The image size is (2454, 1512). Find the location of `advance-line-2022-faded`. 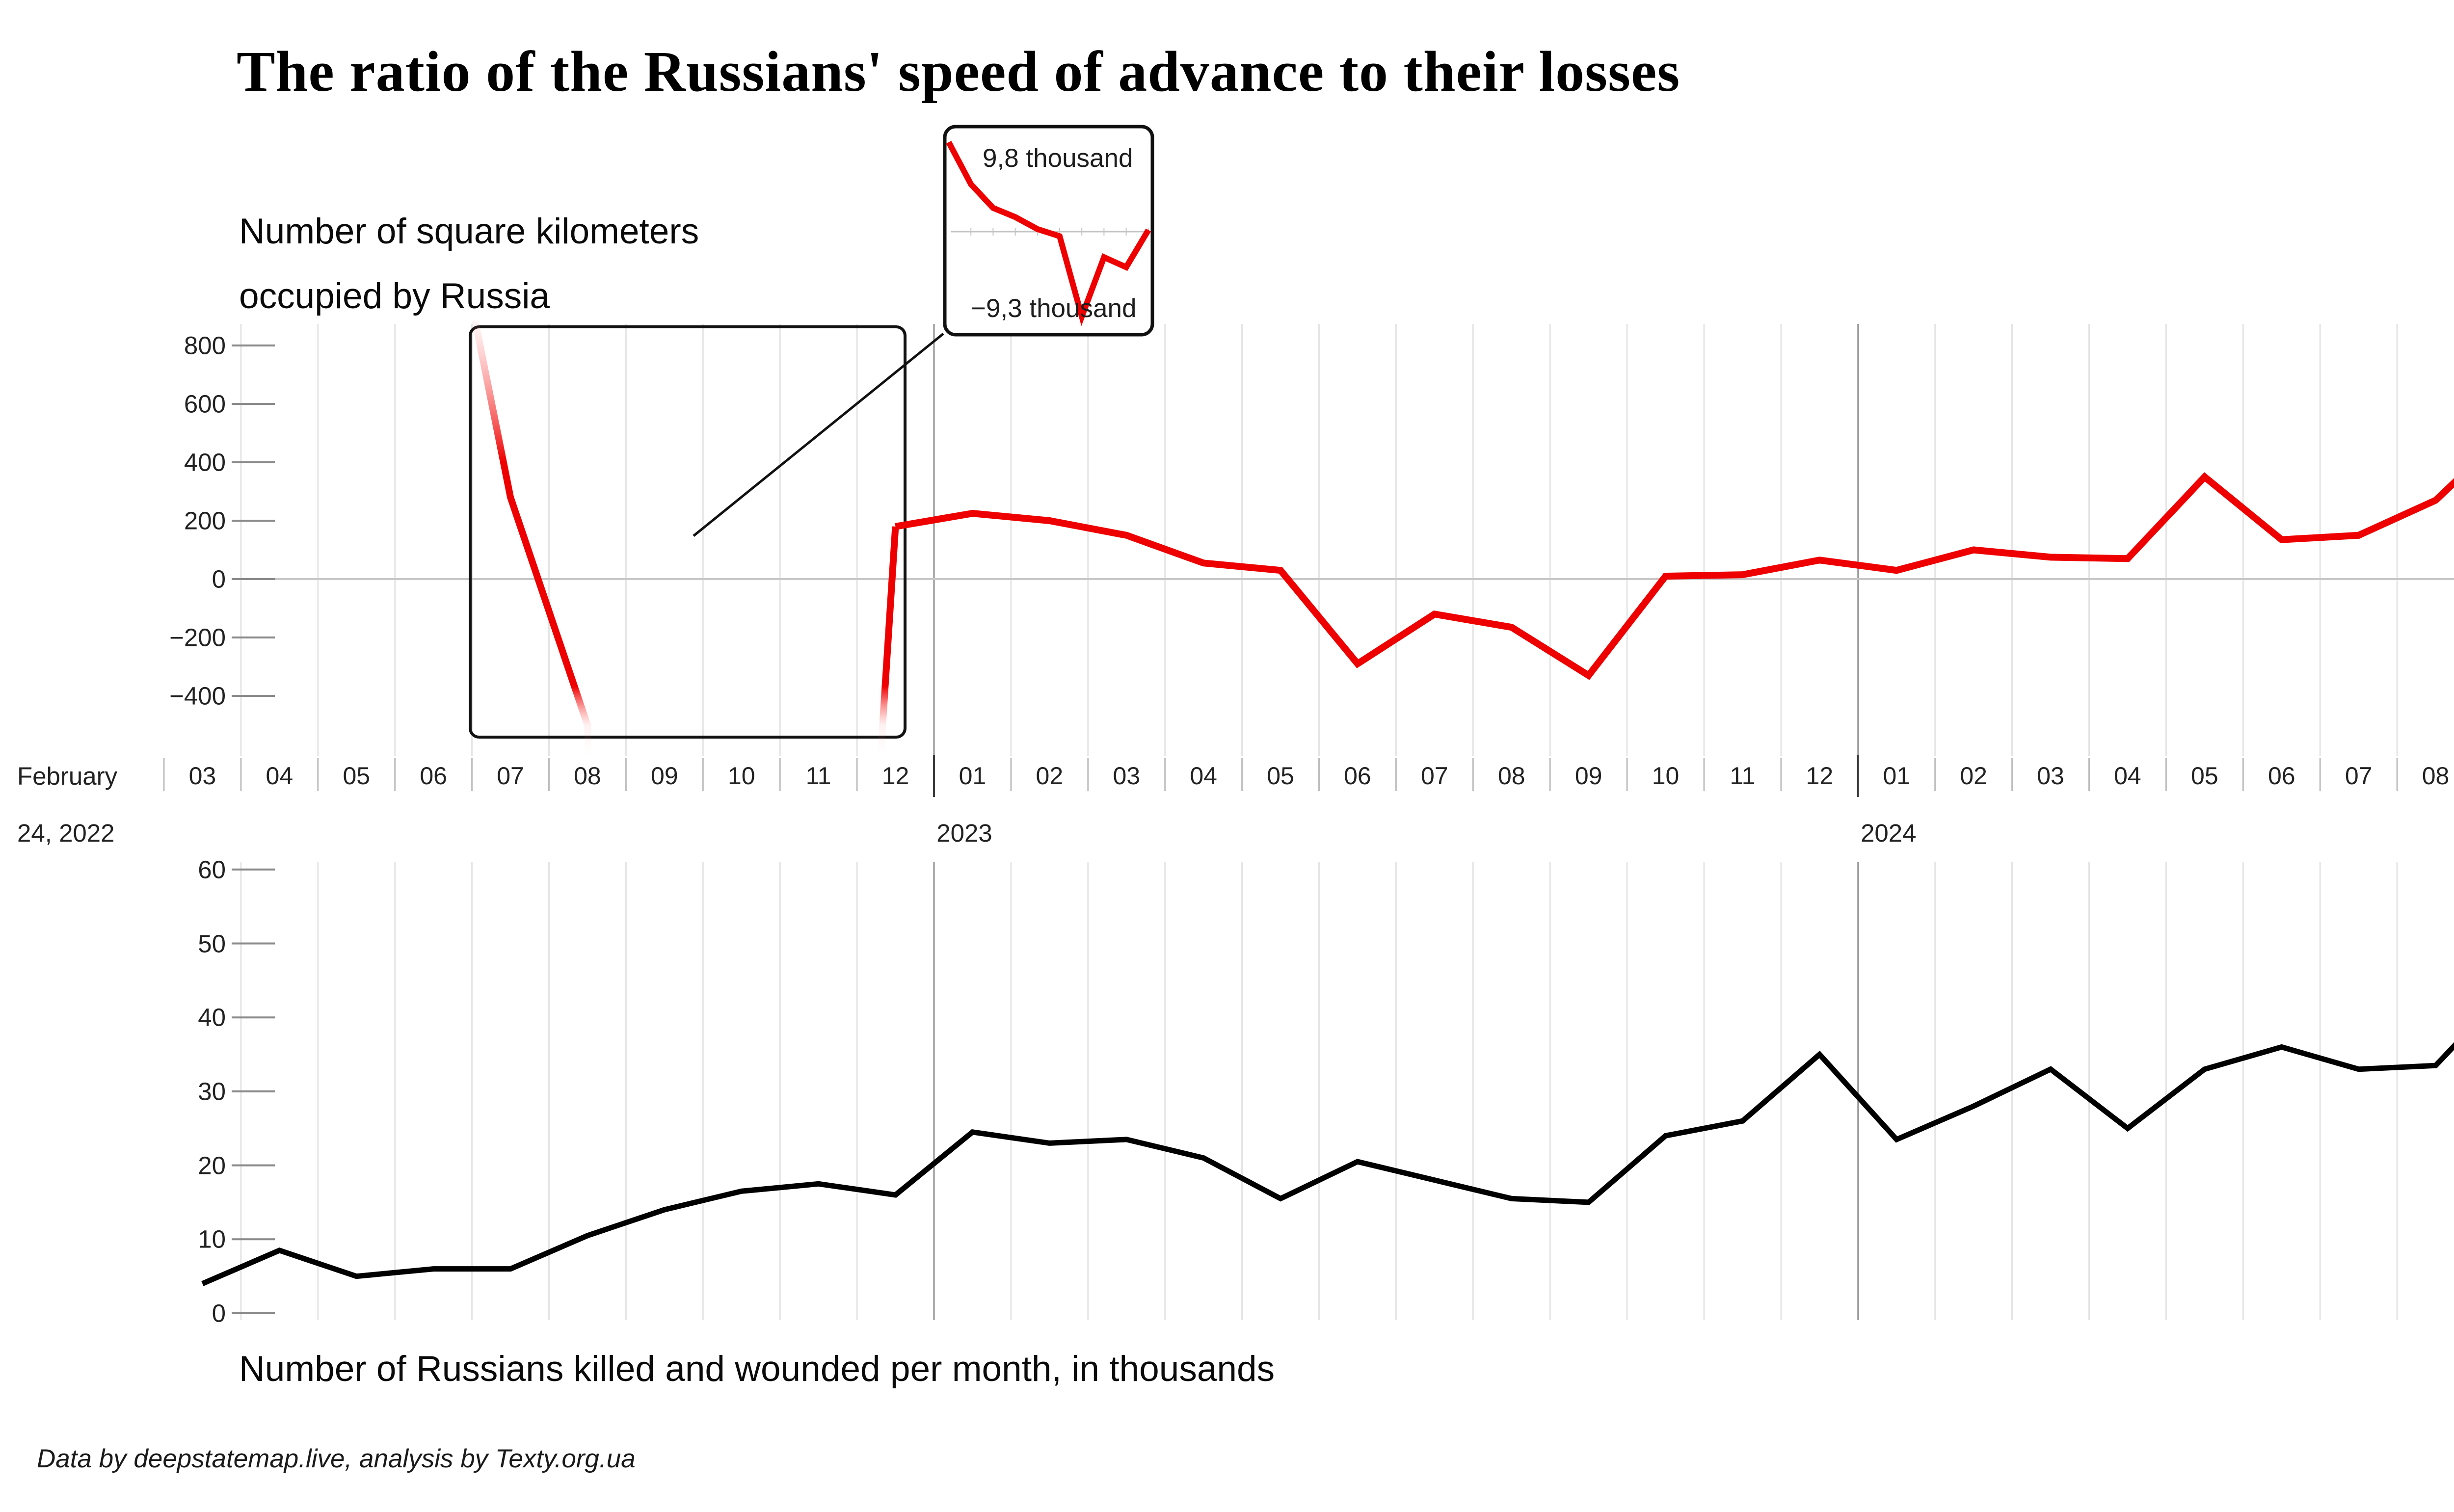

advance-line-2022-faded is located at coordinates (685, 540).